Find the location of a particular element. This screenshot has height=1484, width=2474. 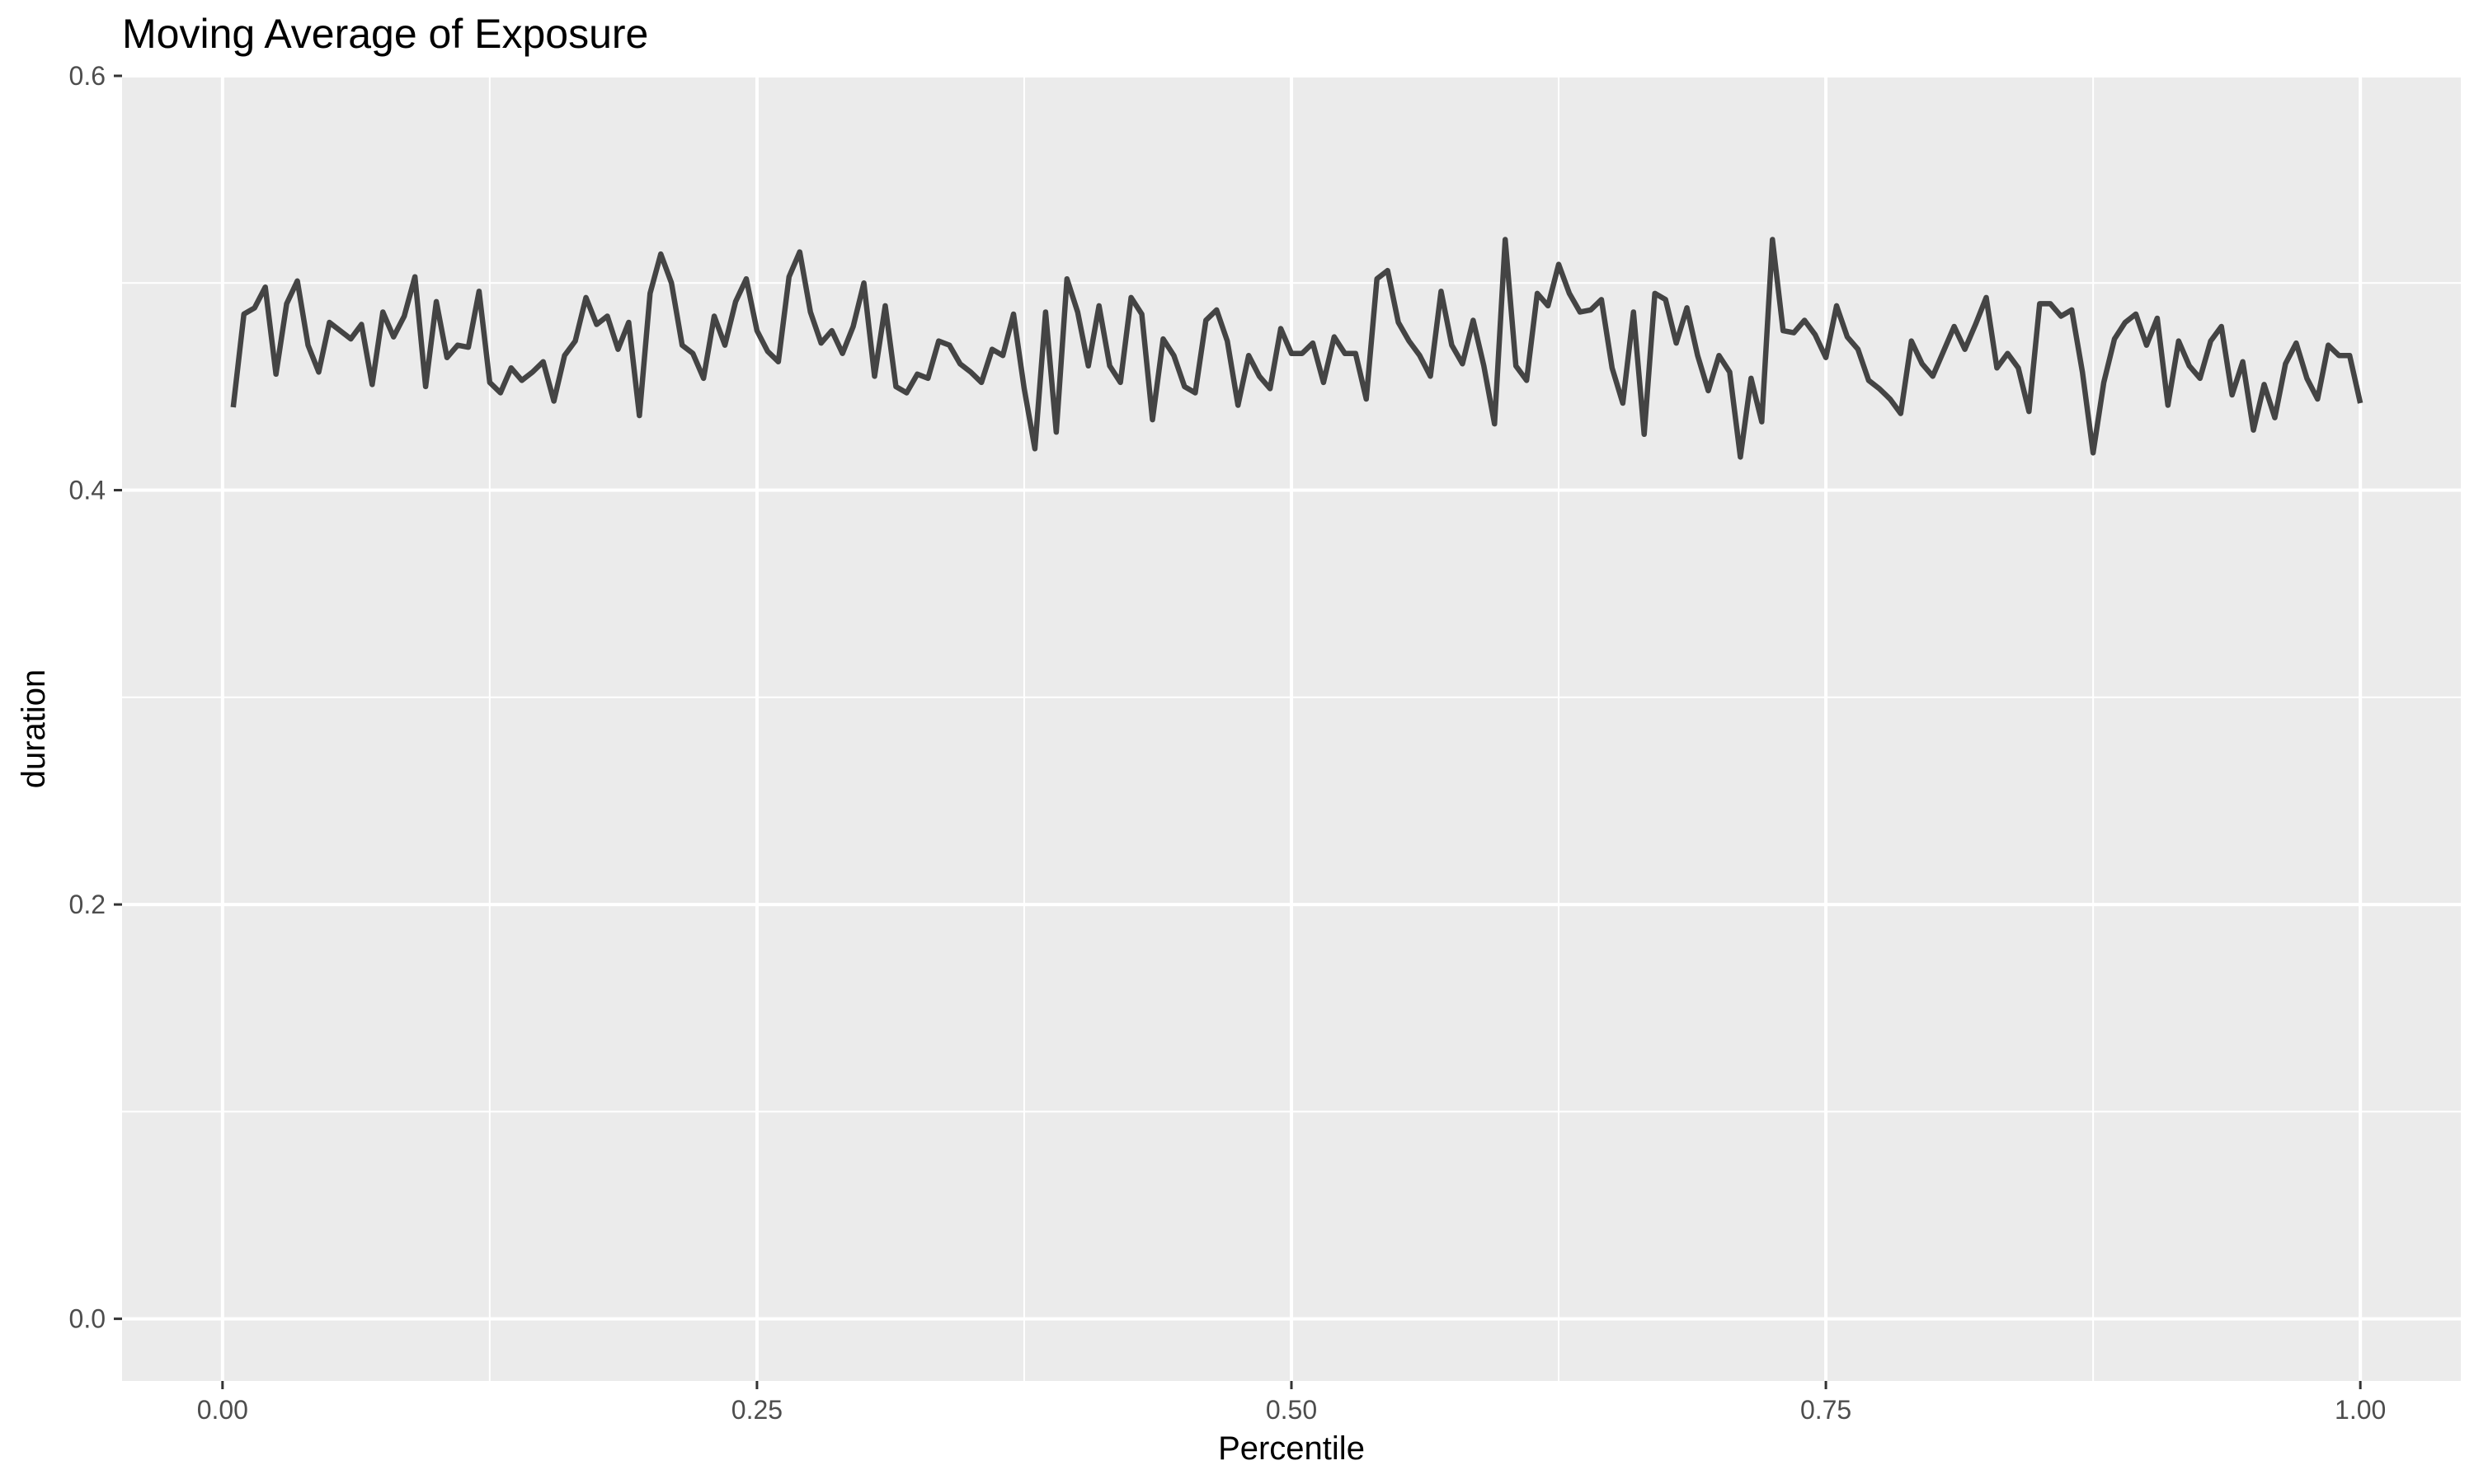

x-tick-label: 0.50 is located at coordinates (1291, 1410).